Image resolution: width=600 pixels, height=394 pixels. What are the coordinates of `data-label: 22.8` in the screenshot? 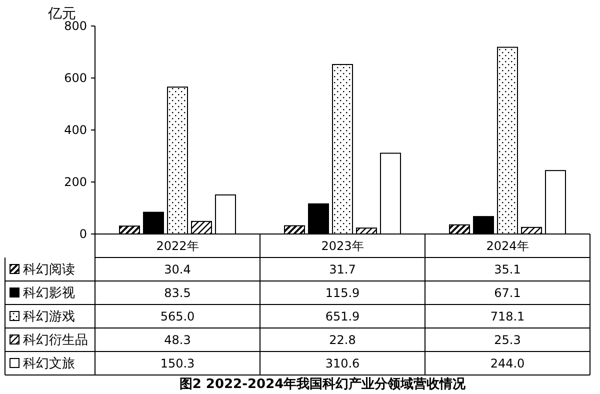 It's located at (342, 340).